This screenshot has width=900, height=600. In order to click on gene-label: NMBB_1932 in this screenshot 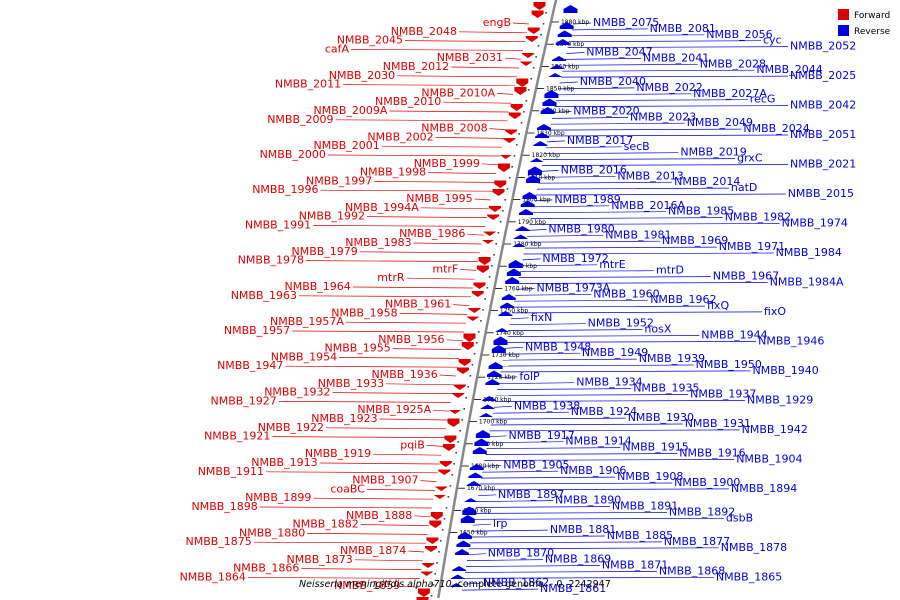, I will do `click(297, 392)`.